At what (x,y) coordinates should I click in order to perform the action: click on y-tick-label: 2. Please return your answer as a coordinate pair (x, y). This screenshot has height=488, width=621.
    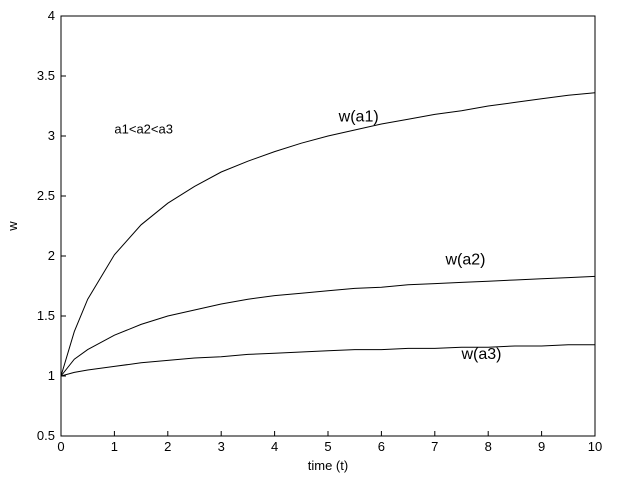
    Looking at the image, I should click on (51, 255).